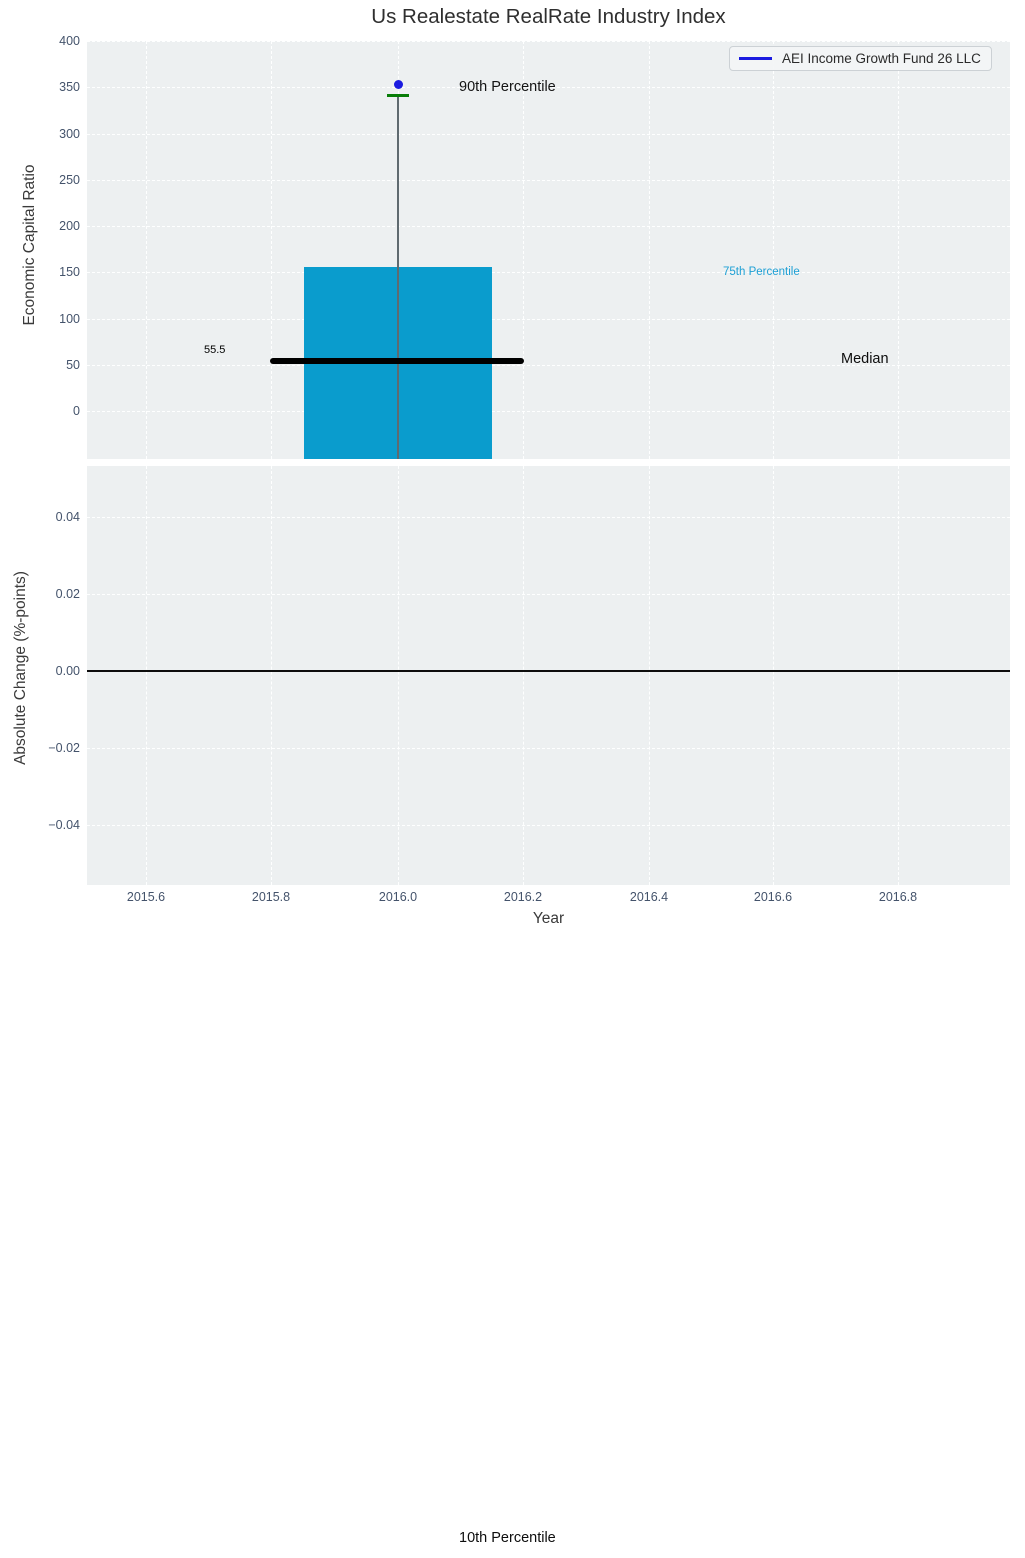 Image resolution: width=1025 pixels, height=1558 pixels. I want to click on y-tick-label: 0.04, so click(67, 517).